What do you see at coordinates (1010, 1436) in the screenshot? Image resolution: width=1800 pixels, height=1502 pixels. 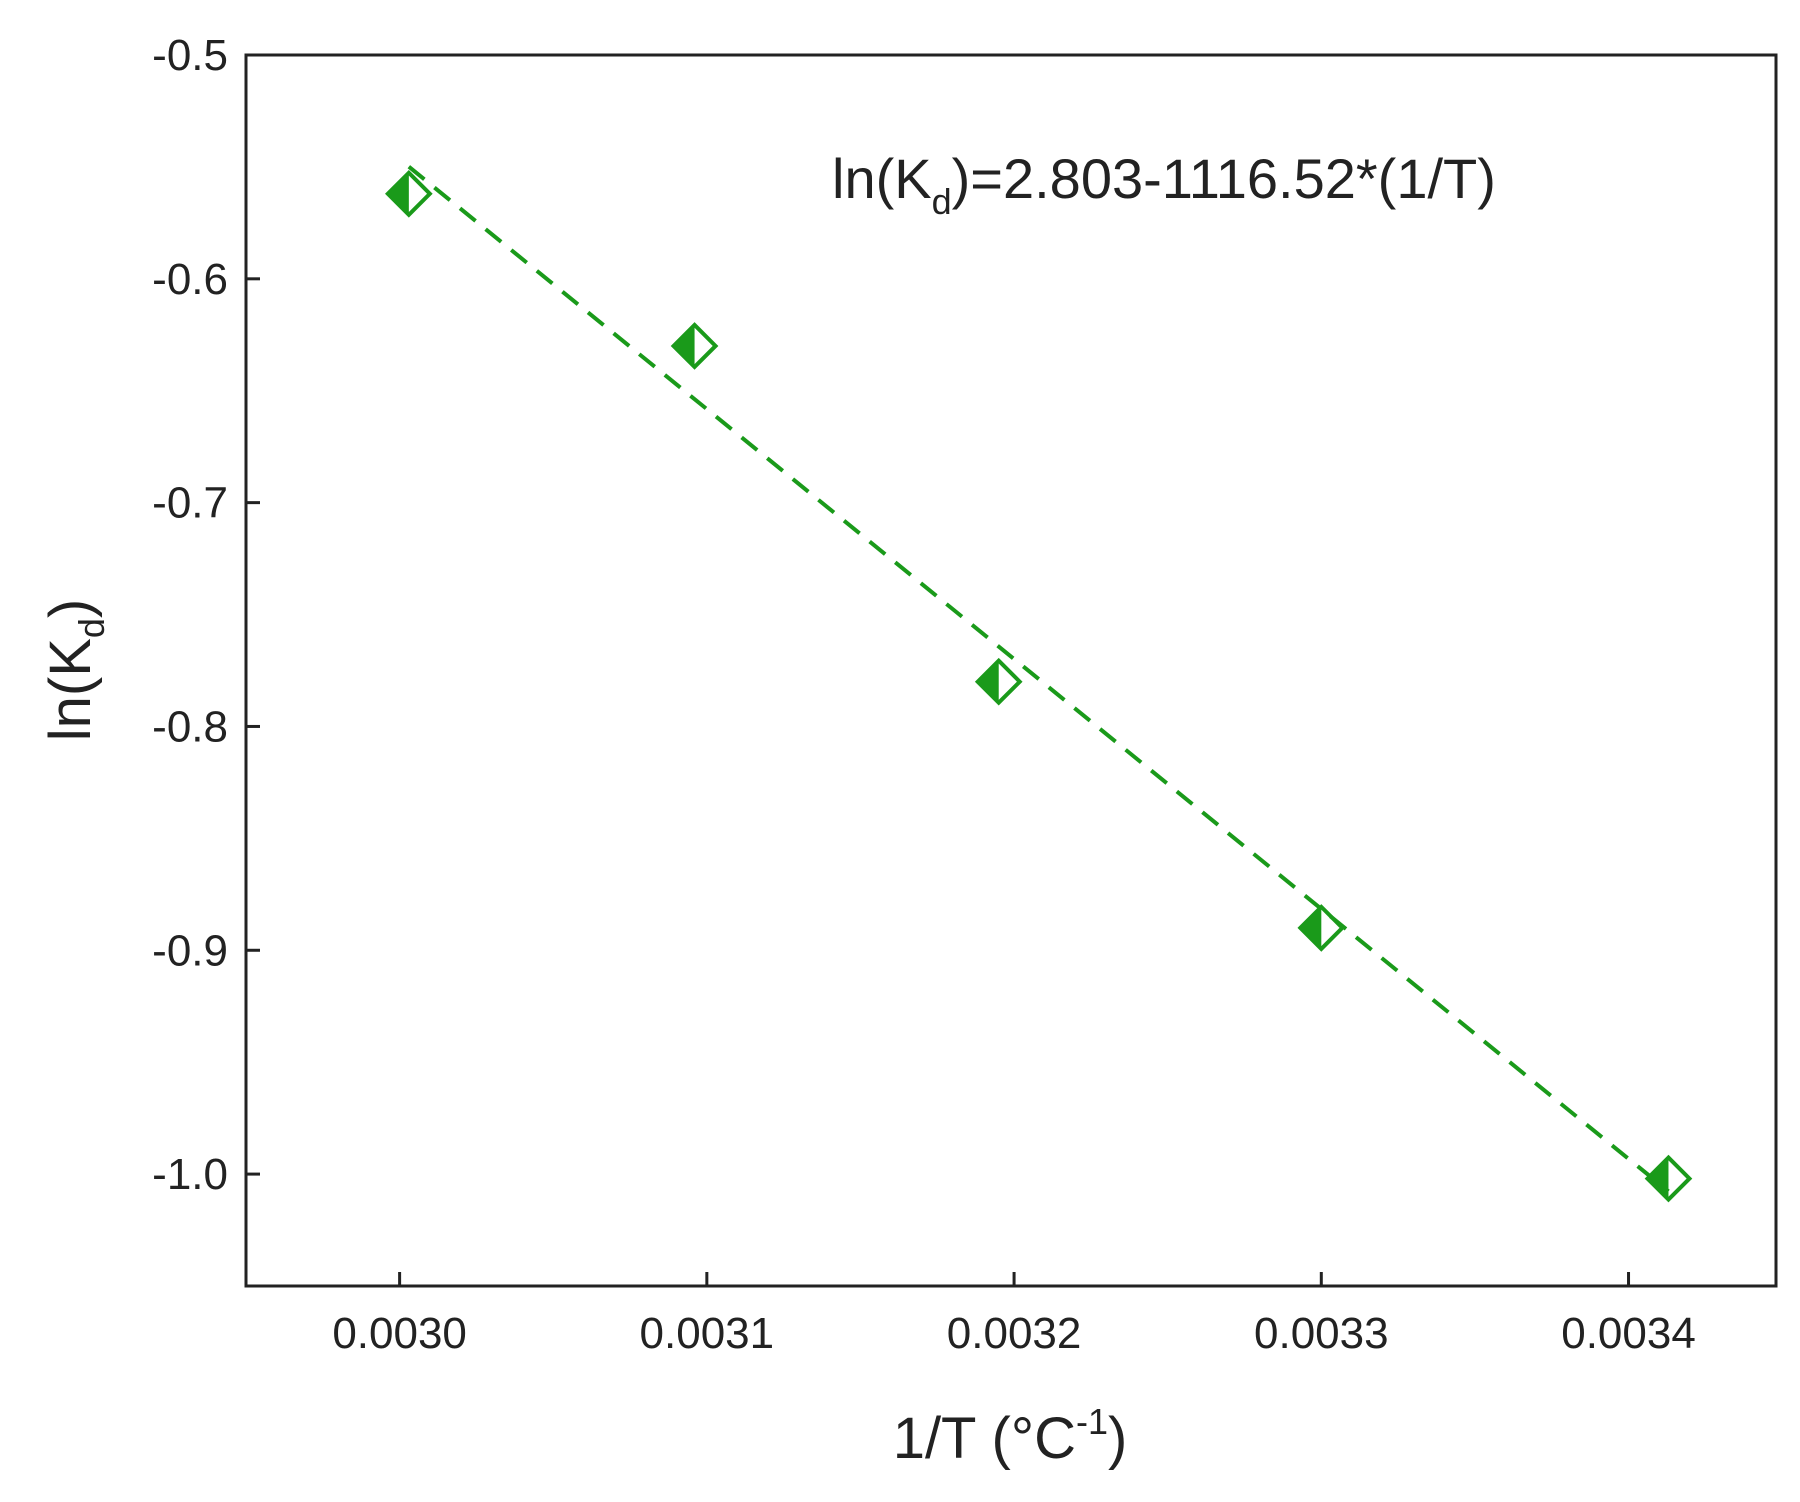 I see `x-axis-title: 1/T (°C-1)` at bounding box center [1010, 1436].